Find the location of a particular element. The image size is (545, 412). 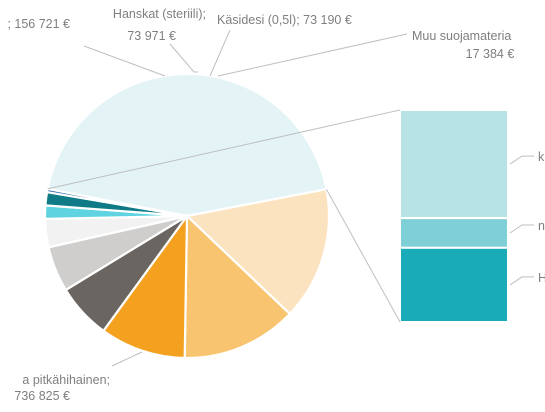

slice-label-9-0: Muu suojamateria is located at coordinates (461, 36).